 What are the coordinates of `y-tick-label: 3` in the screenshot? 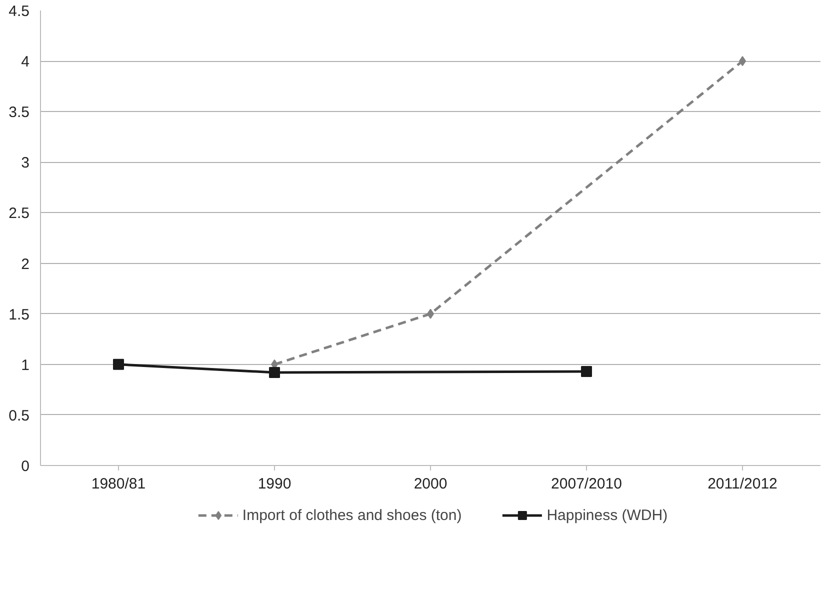 It's located at (25, 163).